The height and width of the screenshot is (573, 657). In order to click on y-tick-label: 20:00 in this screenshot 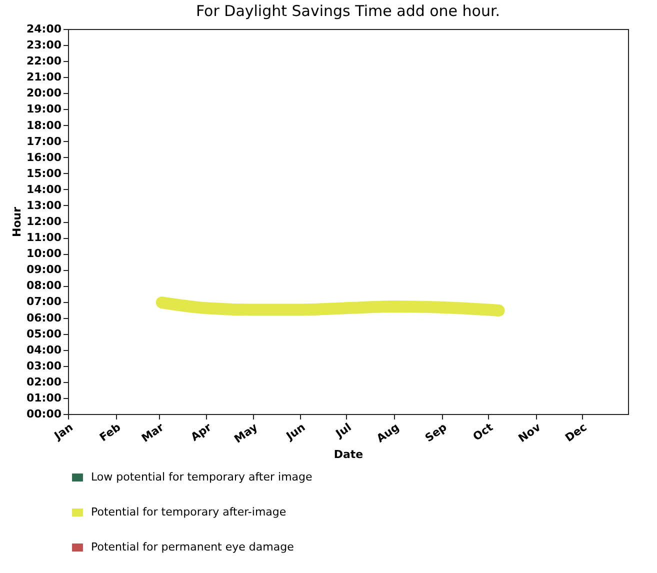, I will do `click(44, 93)`.